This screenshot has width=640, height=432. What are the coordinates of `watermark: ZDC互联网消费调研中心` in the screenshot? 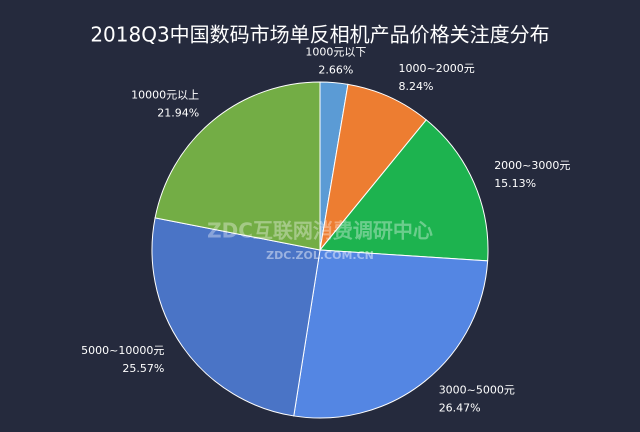 It's located at (320, 231).